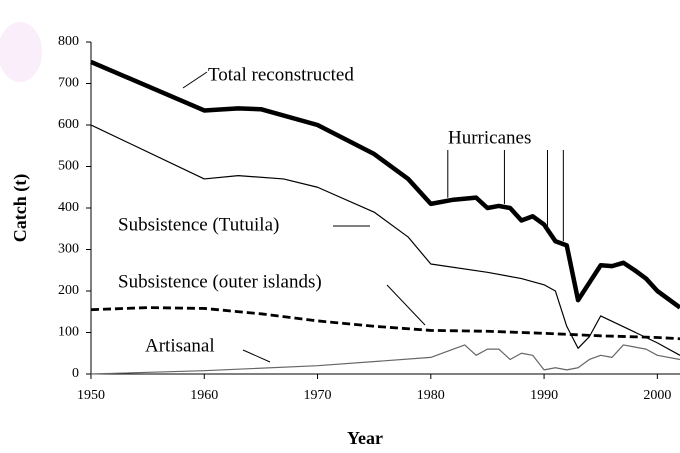 This screenshot has width=680, height=453. Describe the element at coordinates (91, 395) in the screenshot. I see `x-tick-label: 1950` at that location.